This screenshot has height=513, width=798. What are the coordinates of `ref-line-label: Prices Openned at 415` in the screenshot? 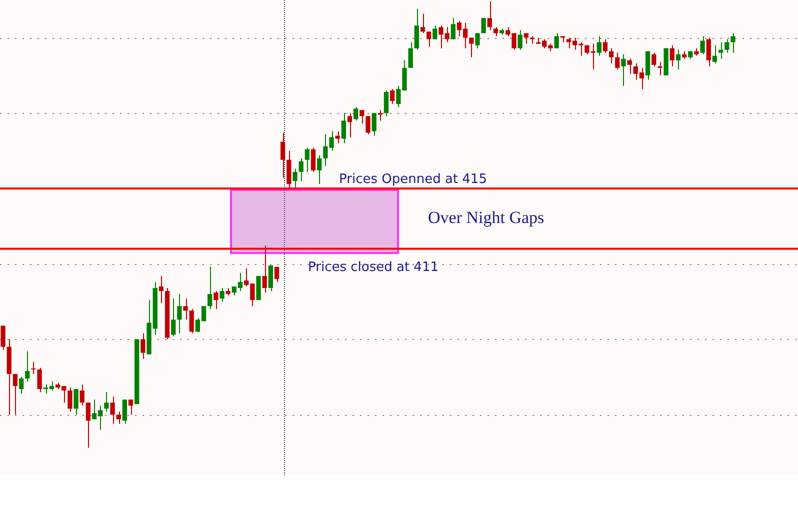 It's located at (413, 179).